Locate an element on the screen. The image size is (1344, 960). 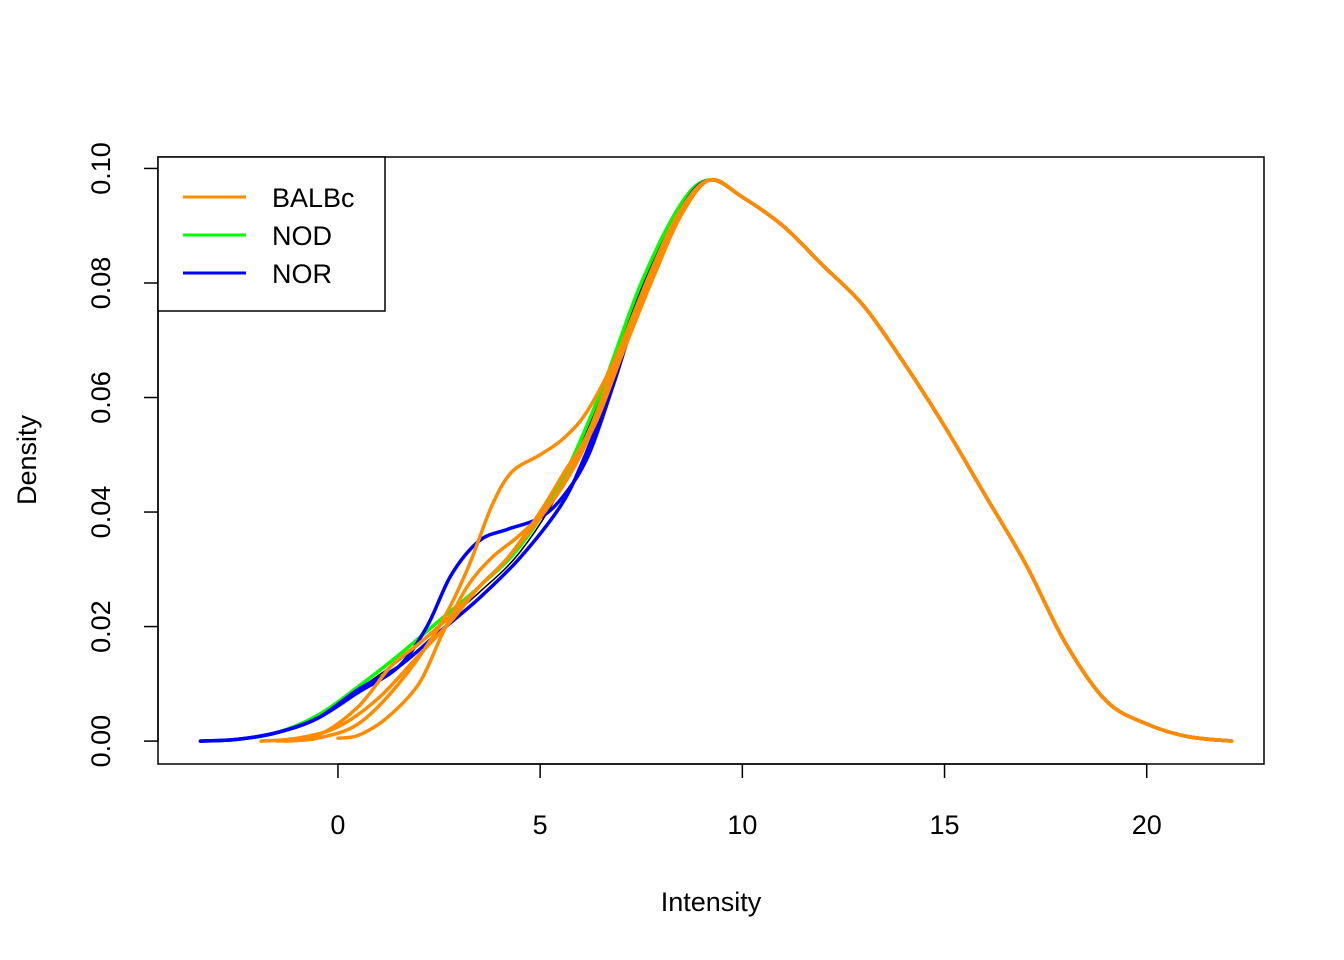
x-tick-label-3: 15 is located at coordinates (945, 825).